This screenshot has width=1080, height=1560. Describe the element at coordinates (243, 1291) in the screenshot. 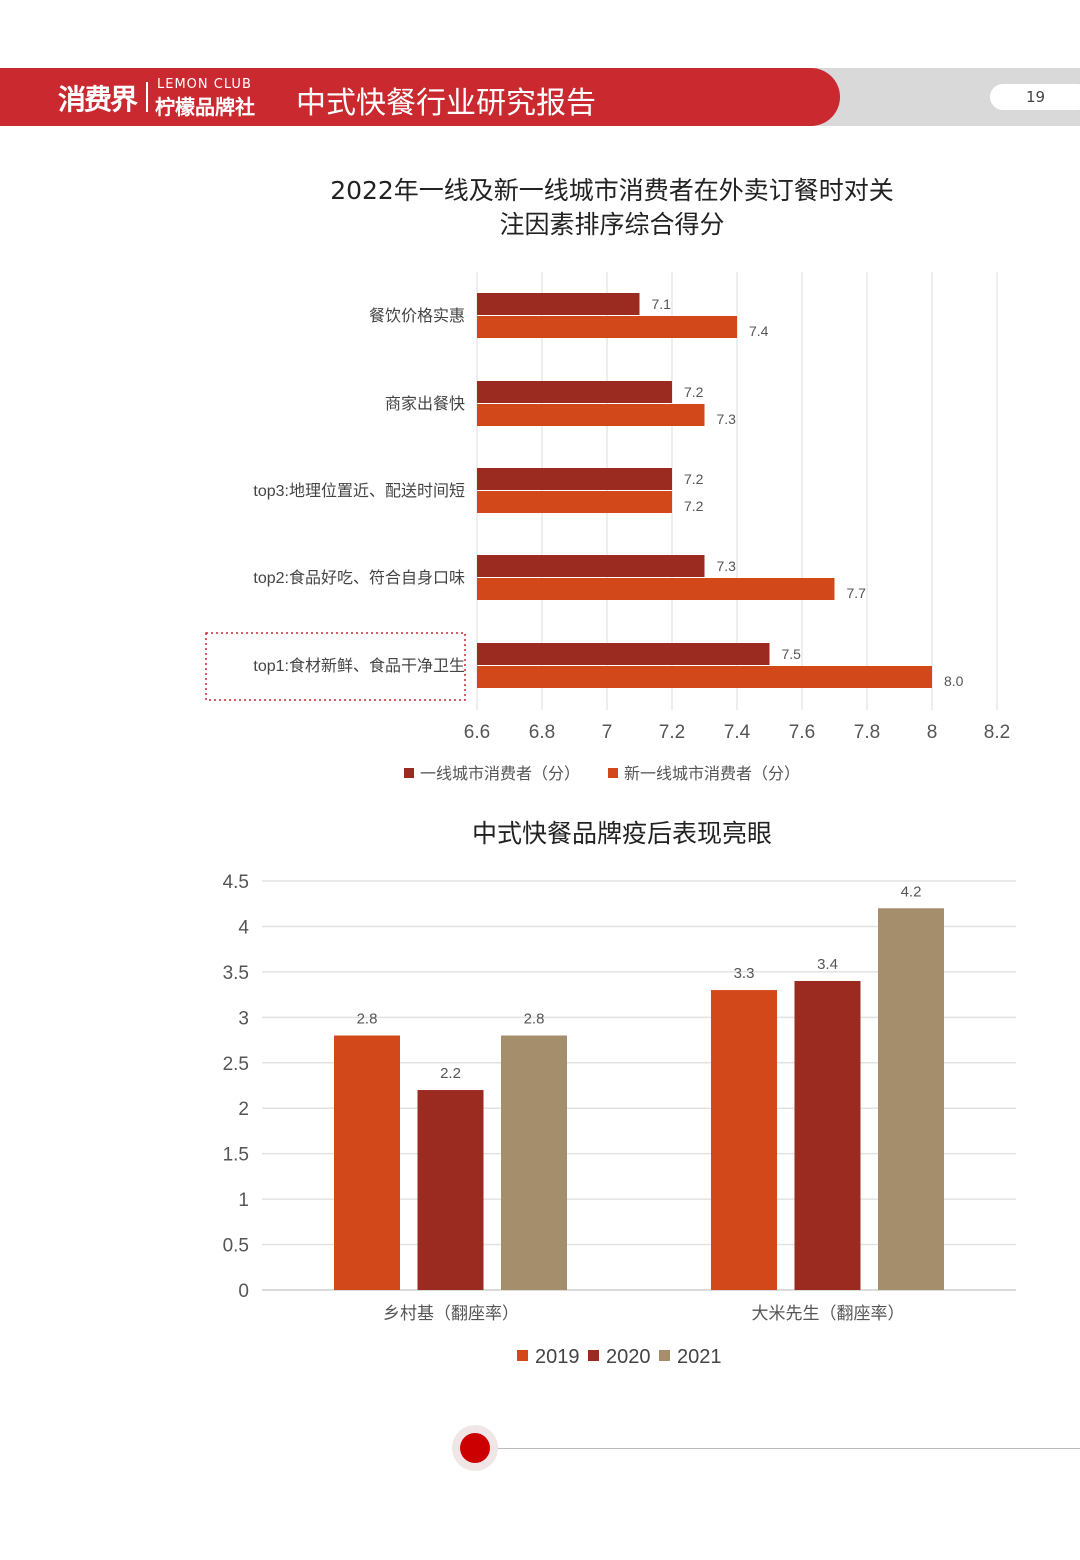

I see `y-tick-label: 0` at that location.